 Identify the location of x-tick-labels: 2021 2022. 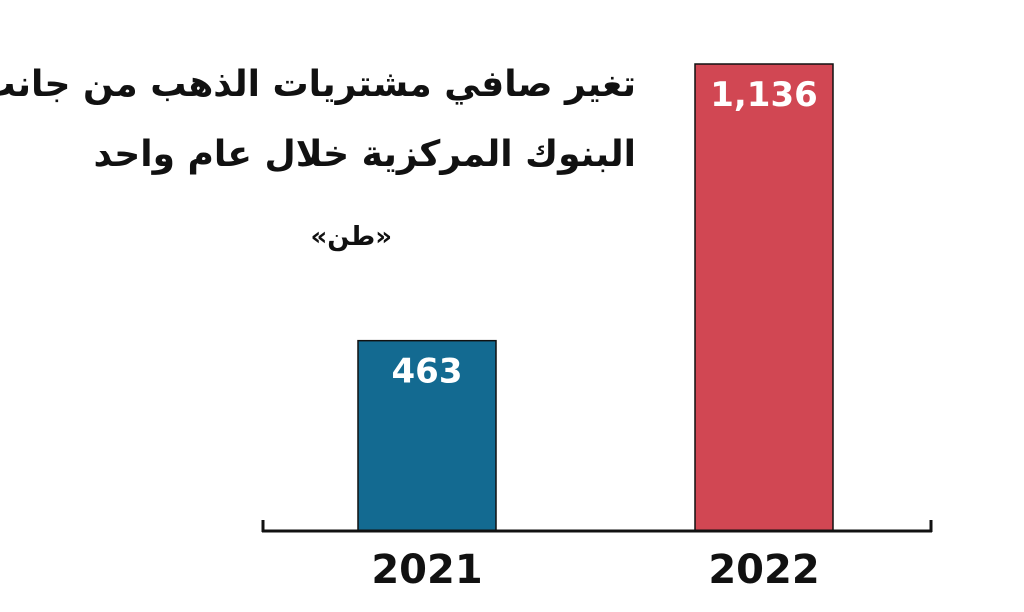
(595, 570).